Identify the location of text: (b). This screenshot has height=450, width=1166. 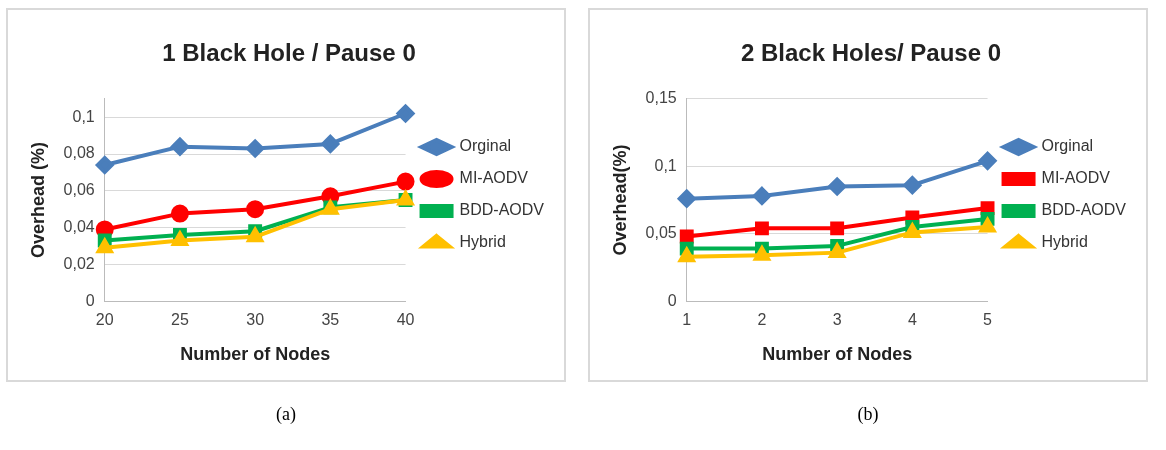
(868, 414).